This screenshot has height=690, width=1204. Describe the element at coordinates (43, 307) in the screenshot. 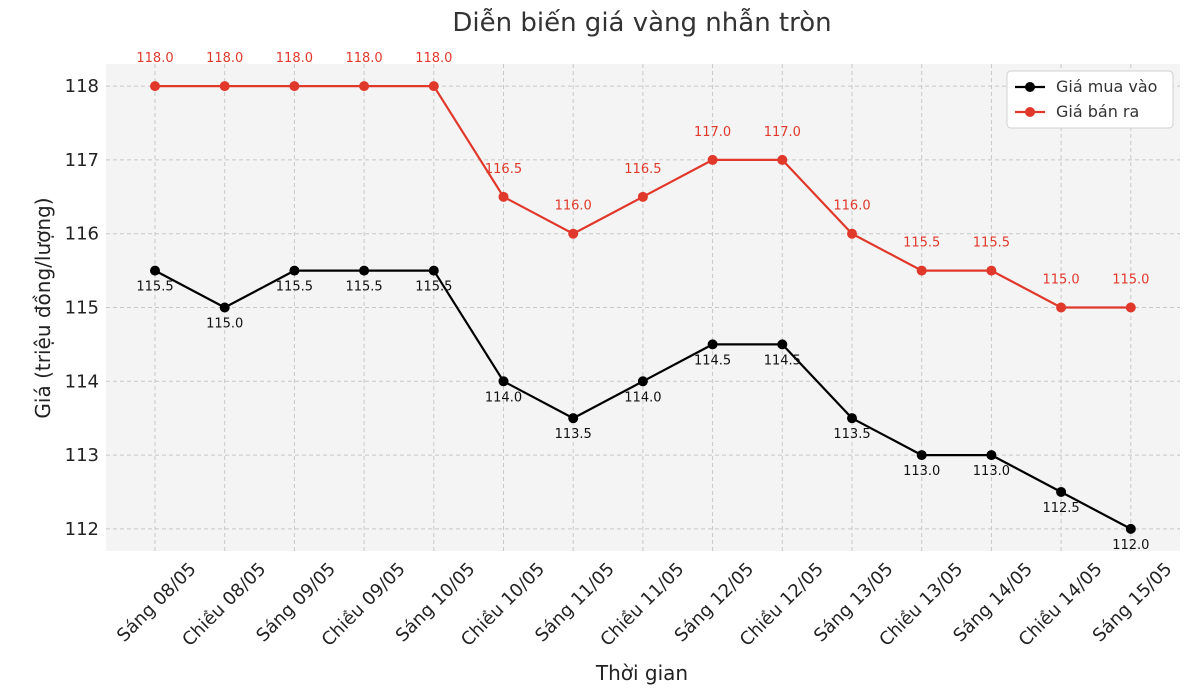

I see `y-axis-label: Giá (triệu đồng/lượng)` at that location.